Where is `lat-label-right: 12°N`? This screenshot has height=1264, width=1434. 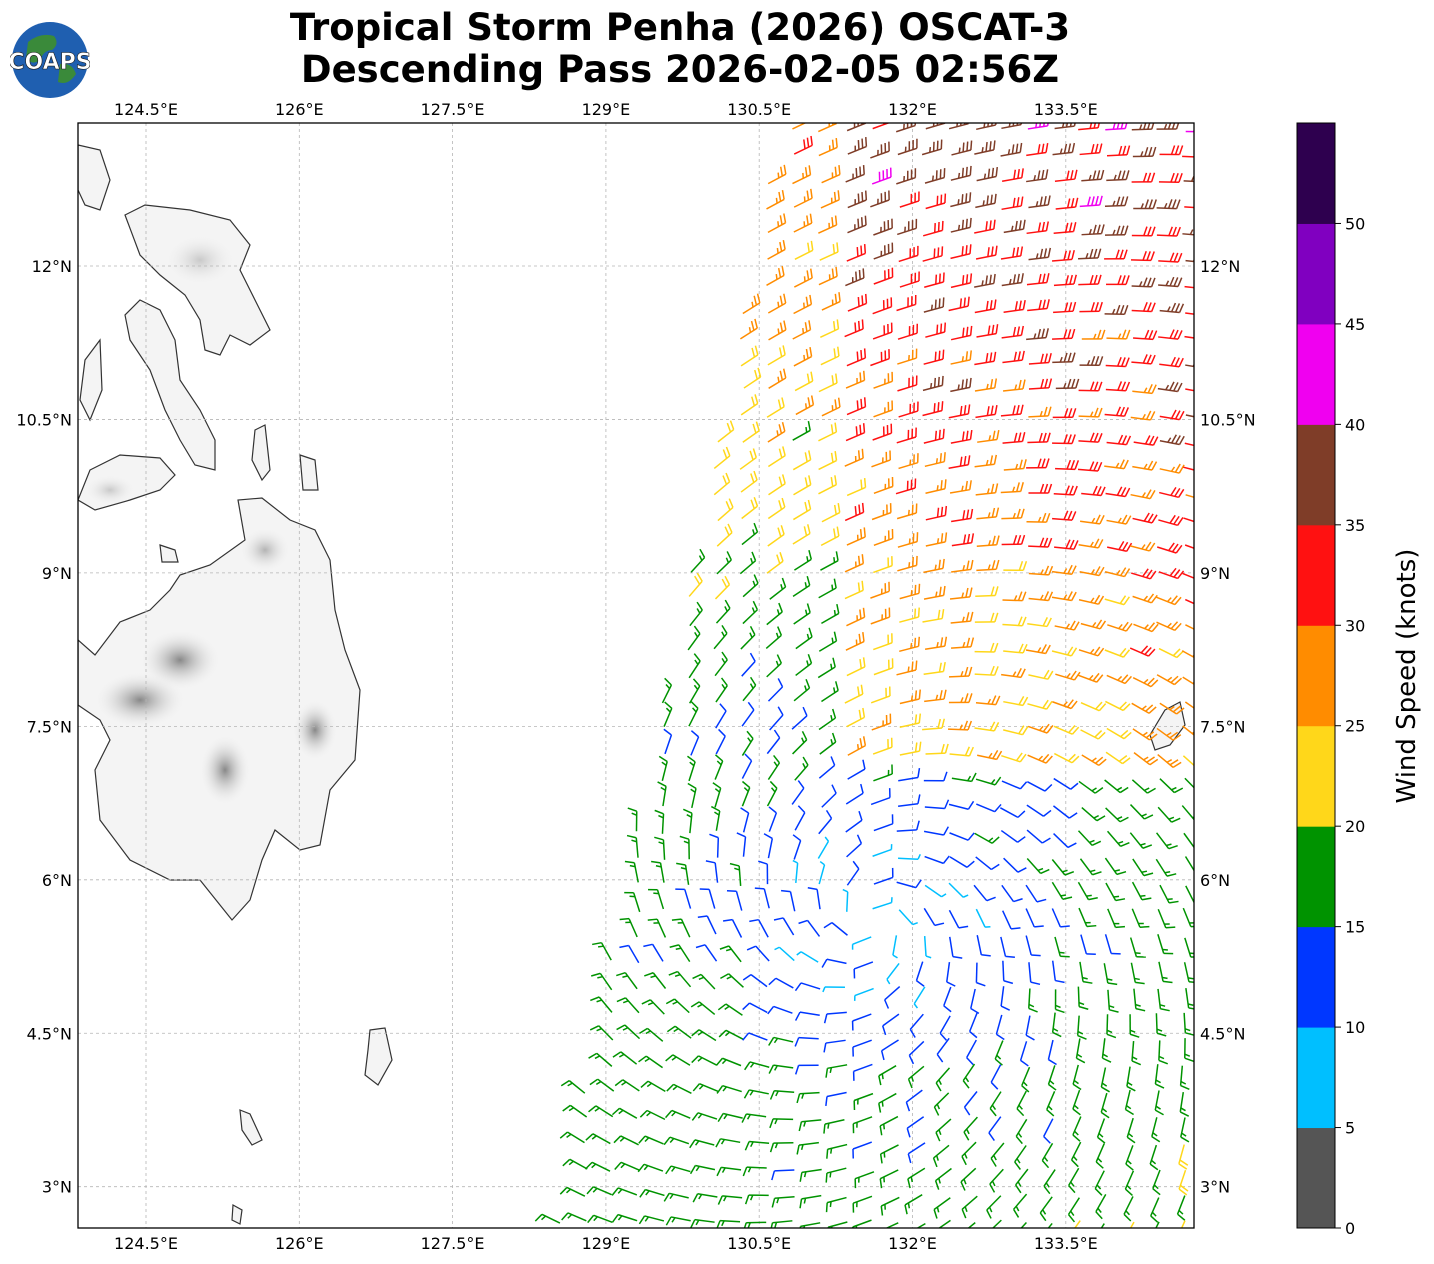 lat-label-right: 12°N is located at coordinates (1220, 266).